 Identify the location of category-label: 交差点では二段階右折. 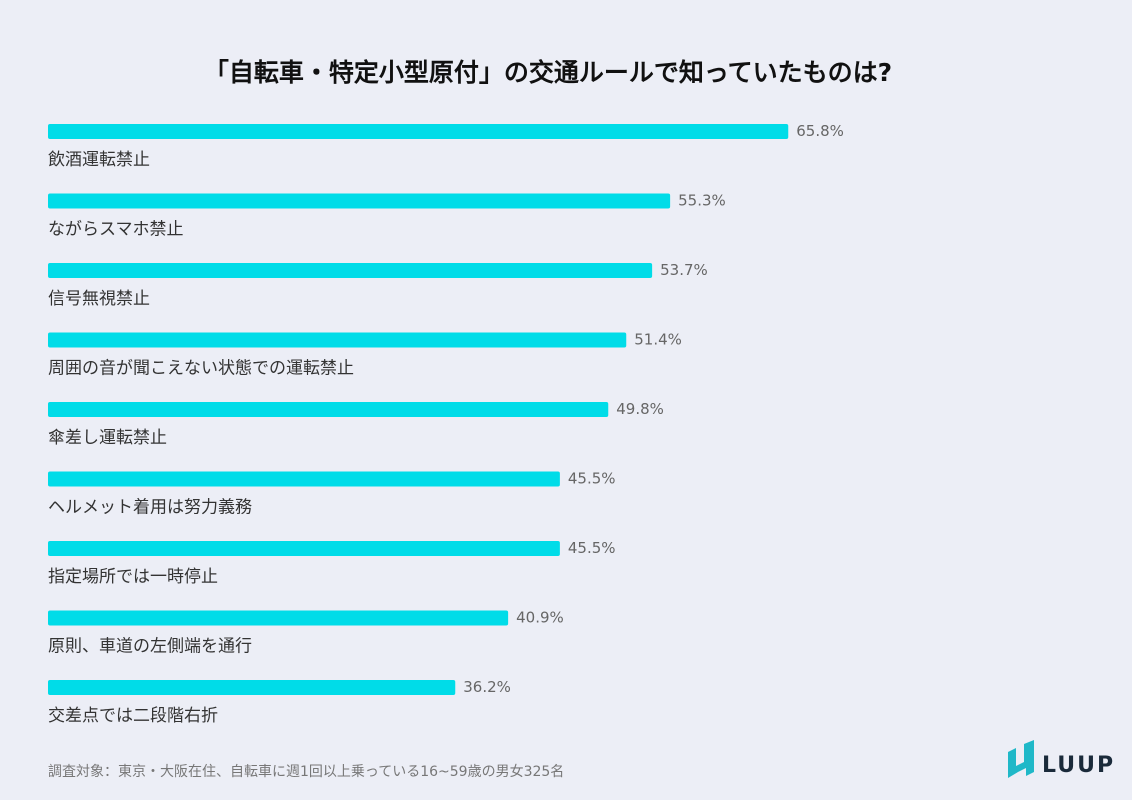
(133, 716).